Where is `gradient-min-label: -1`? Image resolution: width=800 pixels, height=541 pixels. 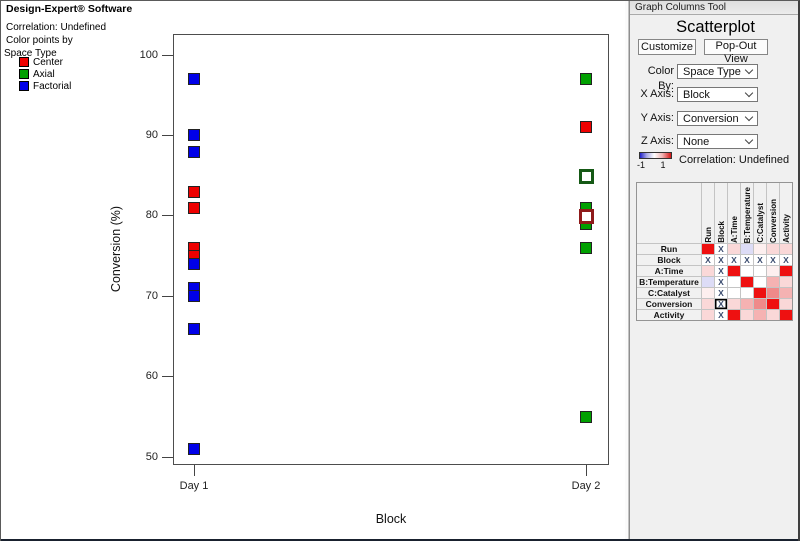 gradient-min-label: -1 is located at coordinates (640, 165).